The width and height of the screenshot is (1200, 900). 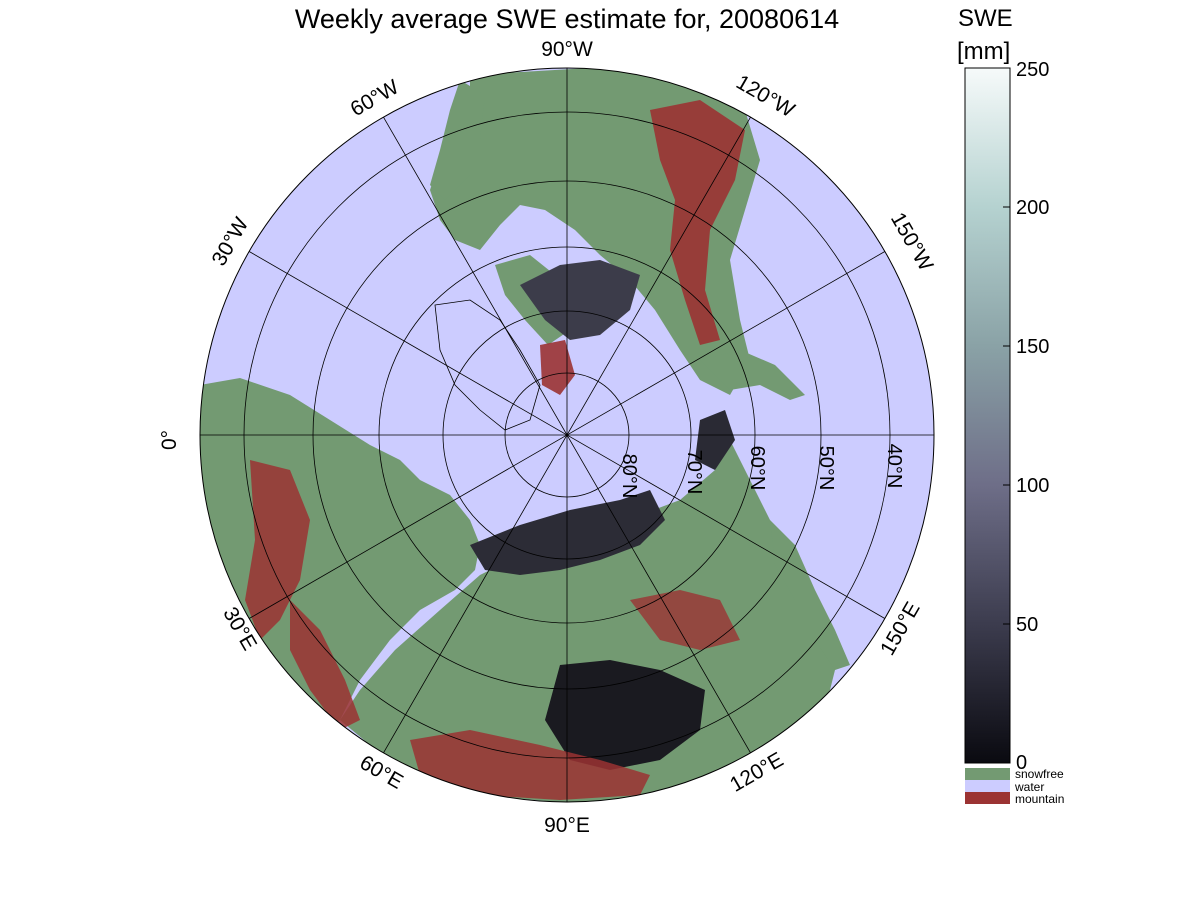 What do you see at coordinates (277, 550) in the screenshot?
I see `mountain-scandinavia` at bounding box center [277, 550].